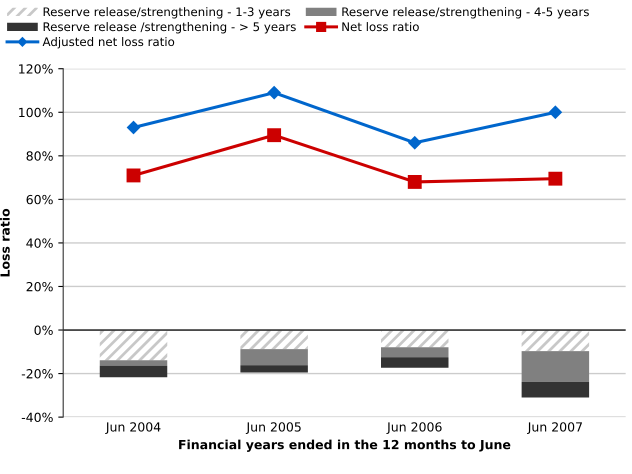 This screenshot has height=474, width=632. Describe the element at coordinates (37, 373) in the screenshot. I see `y-tick-label: -20%` at that location.